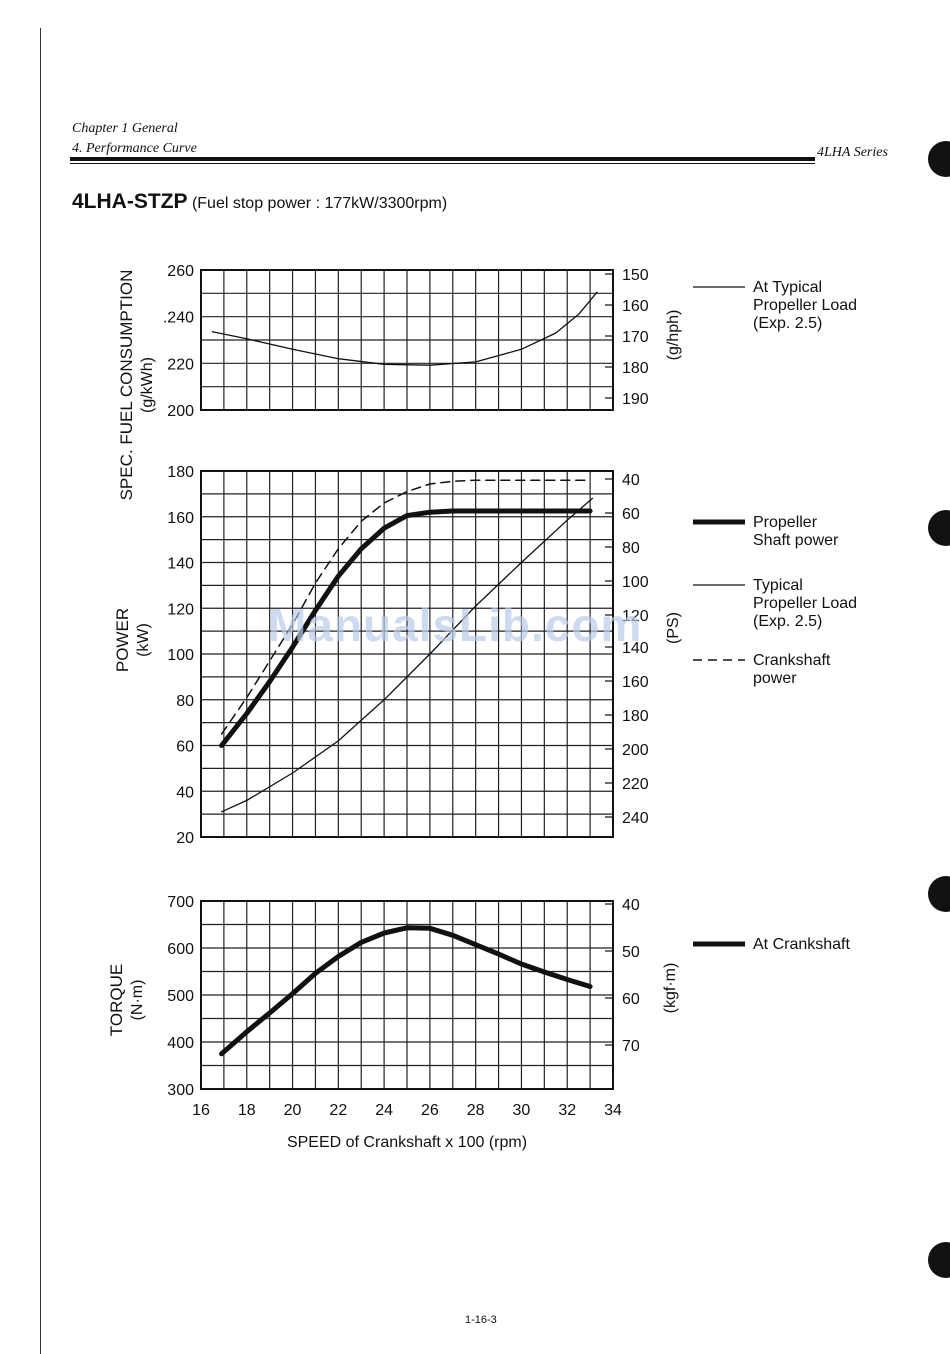 The height and width of the screenshot is (1354, 950). What do you see at coordinates (476, 1110) in the screenshot?
I see `x-tick-label: 28` at bounding box center [476, 1110].